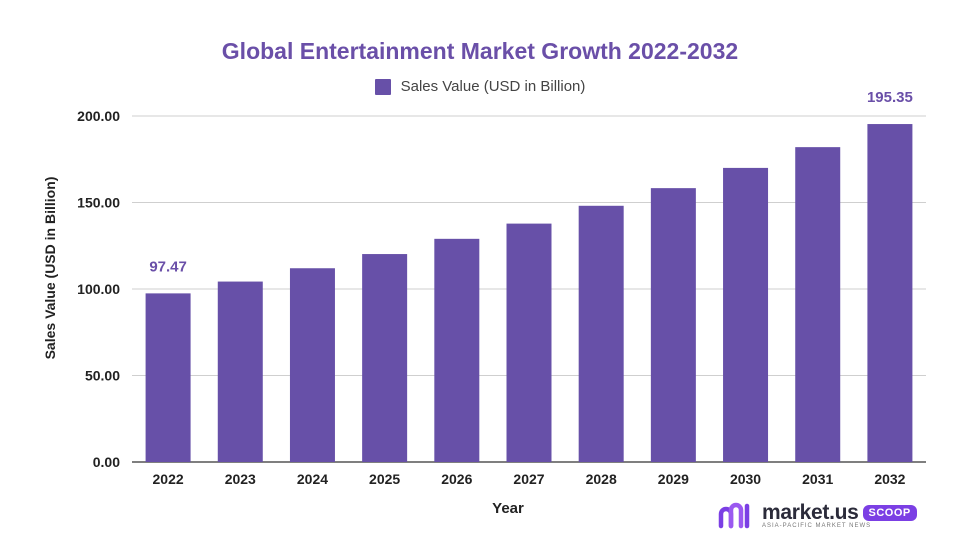 This screenshot has width=960, height=560. I want to click on y-tick-label: 50.00, so click(102, 376).